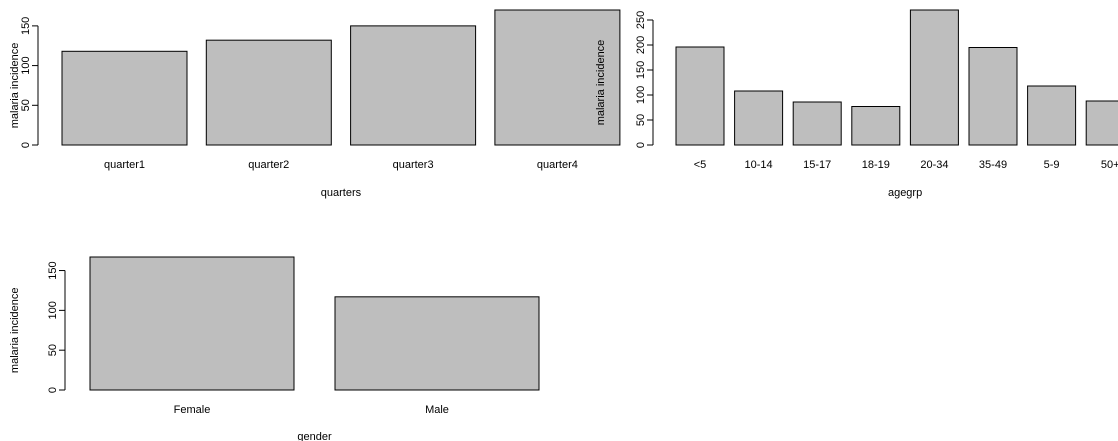 The height and width of the screenshot is (441, 1118). I want to click on category-label: 5-9, so click(1052, 165).